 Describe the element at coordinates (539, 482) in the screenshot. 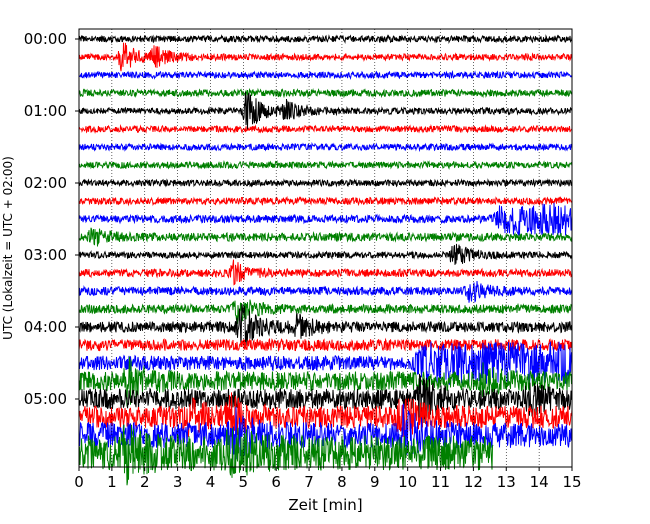

I see `x-tick-label: 14` at that location.